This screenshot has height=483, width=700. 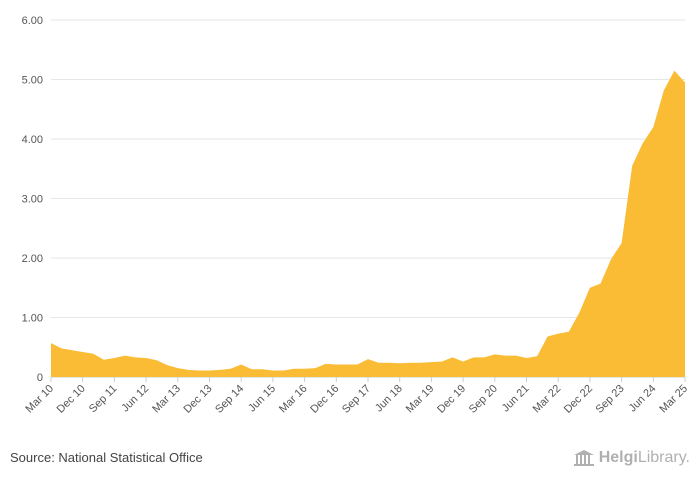 What do you see at coordinates (32, 259) in the screenshot?
I see `y-tick-label: 2.00` at bounding box center [32, 259].